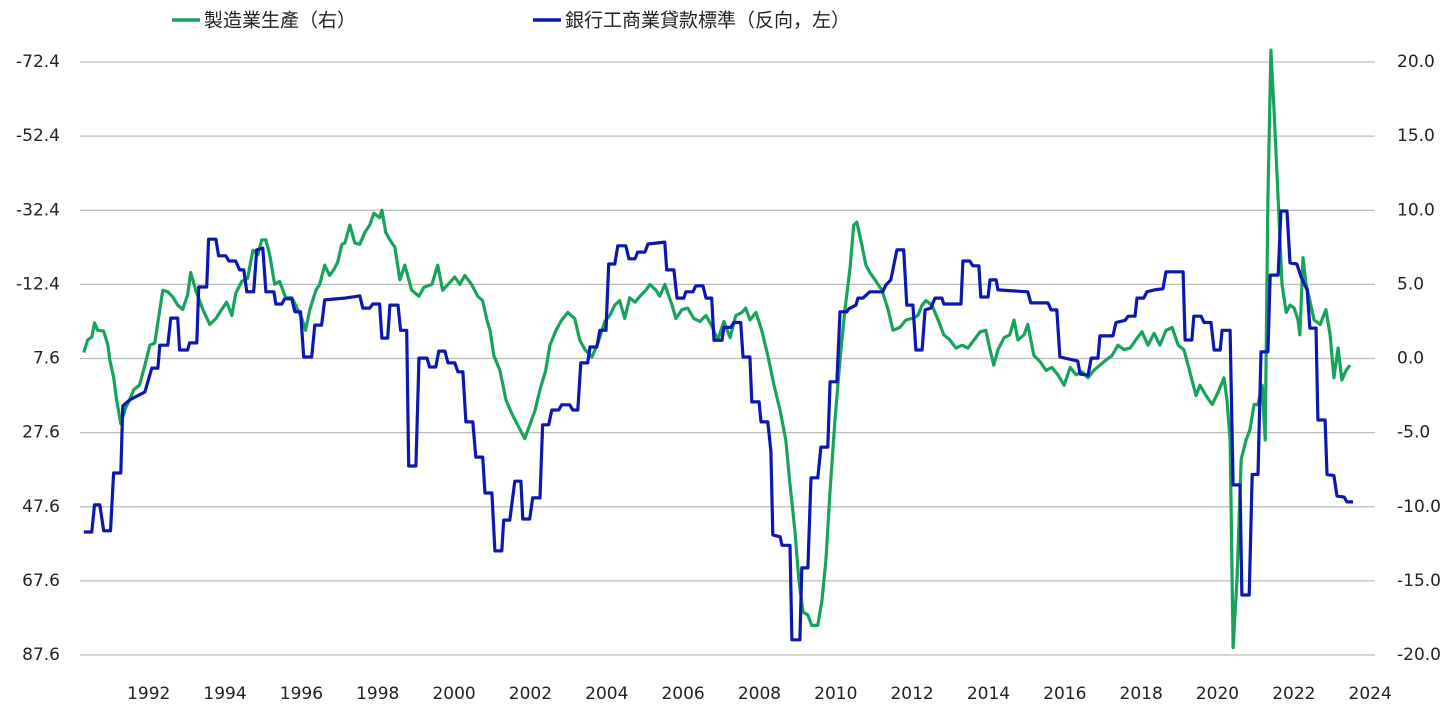 Image resolution: width=1455 pixels, height=708 pixels. I want to click on y2-tick-label: 10.0, so click(1416, 210).